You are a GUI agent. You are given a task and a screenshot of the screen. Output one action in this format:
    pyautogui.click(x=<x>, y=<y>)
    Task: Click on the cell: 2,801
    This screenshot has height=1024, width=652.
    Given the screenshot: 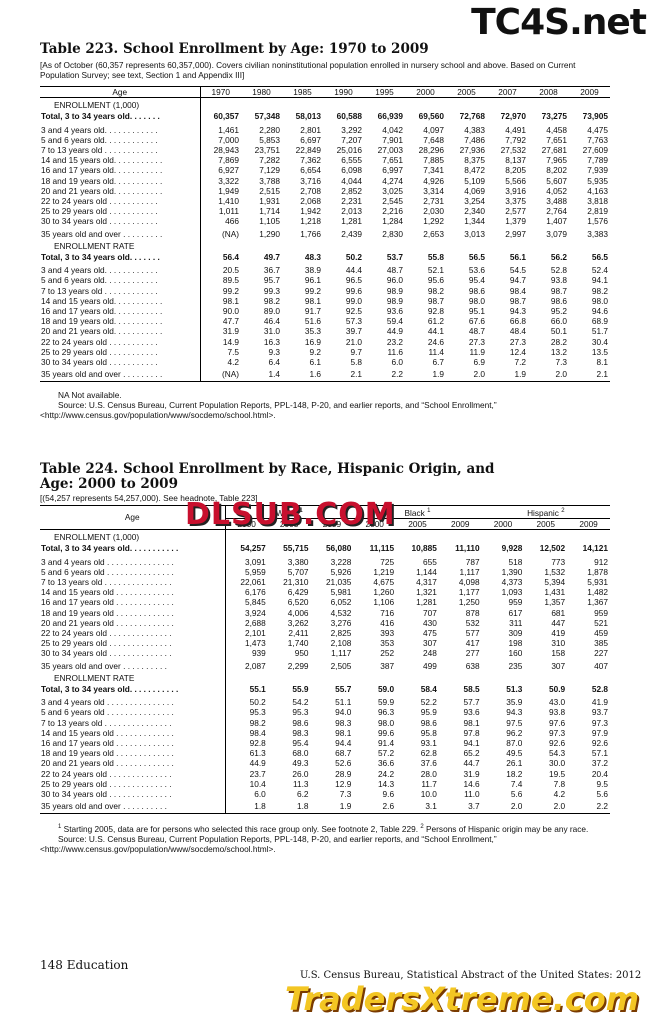 What is the action you would take?
    pyautogui.click(x=310, y=129)
    